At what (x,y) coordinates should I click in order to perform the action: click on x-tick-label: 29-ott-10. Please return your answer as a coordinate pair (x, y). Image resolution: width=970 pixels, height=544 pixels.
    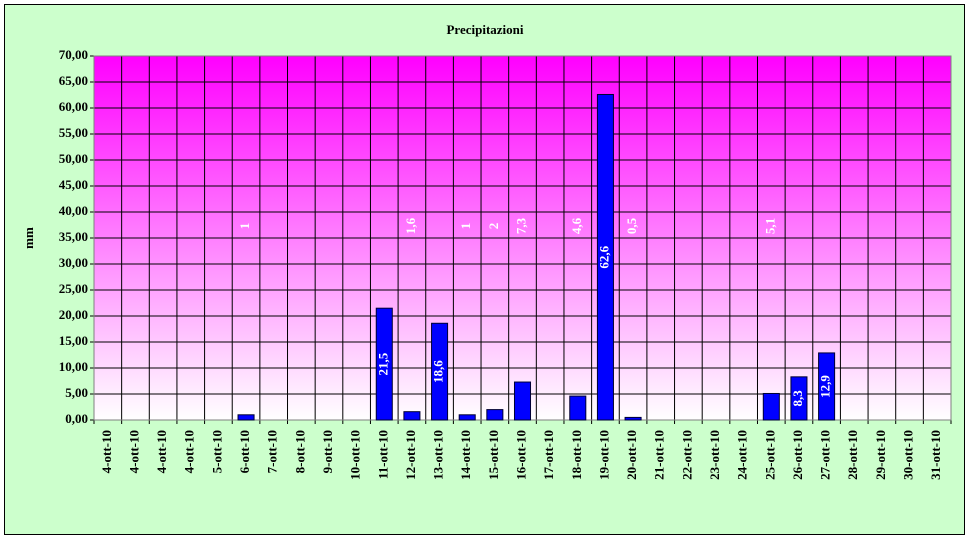
    Looking at the image, I should click on (880, 455).